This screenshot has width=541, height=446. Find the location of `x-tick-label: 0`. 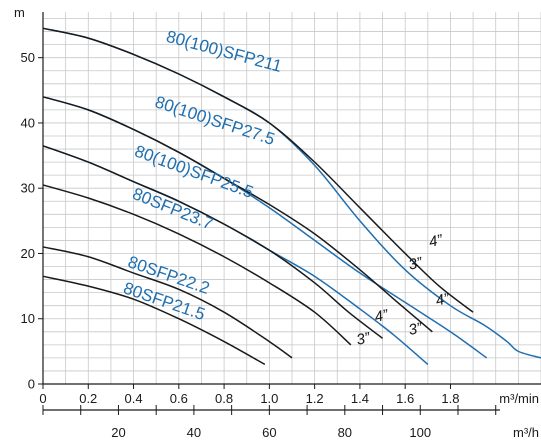

x-tick-label: 0 is located at coordinates (42, 398).